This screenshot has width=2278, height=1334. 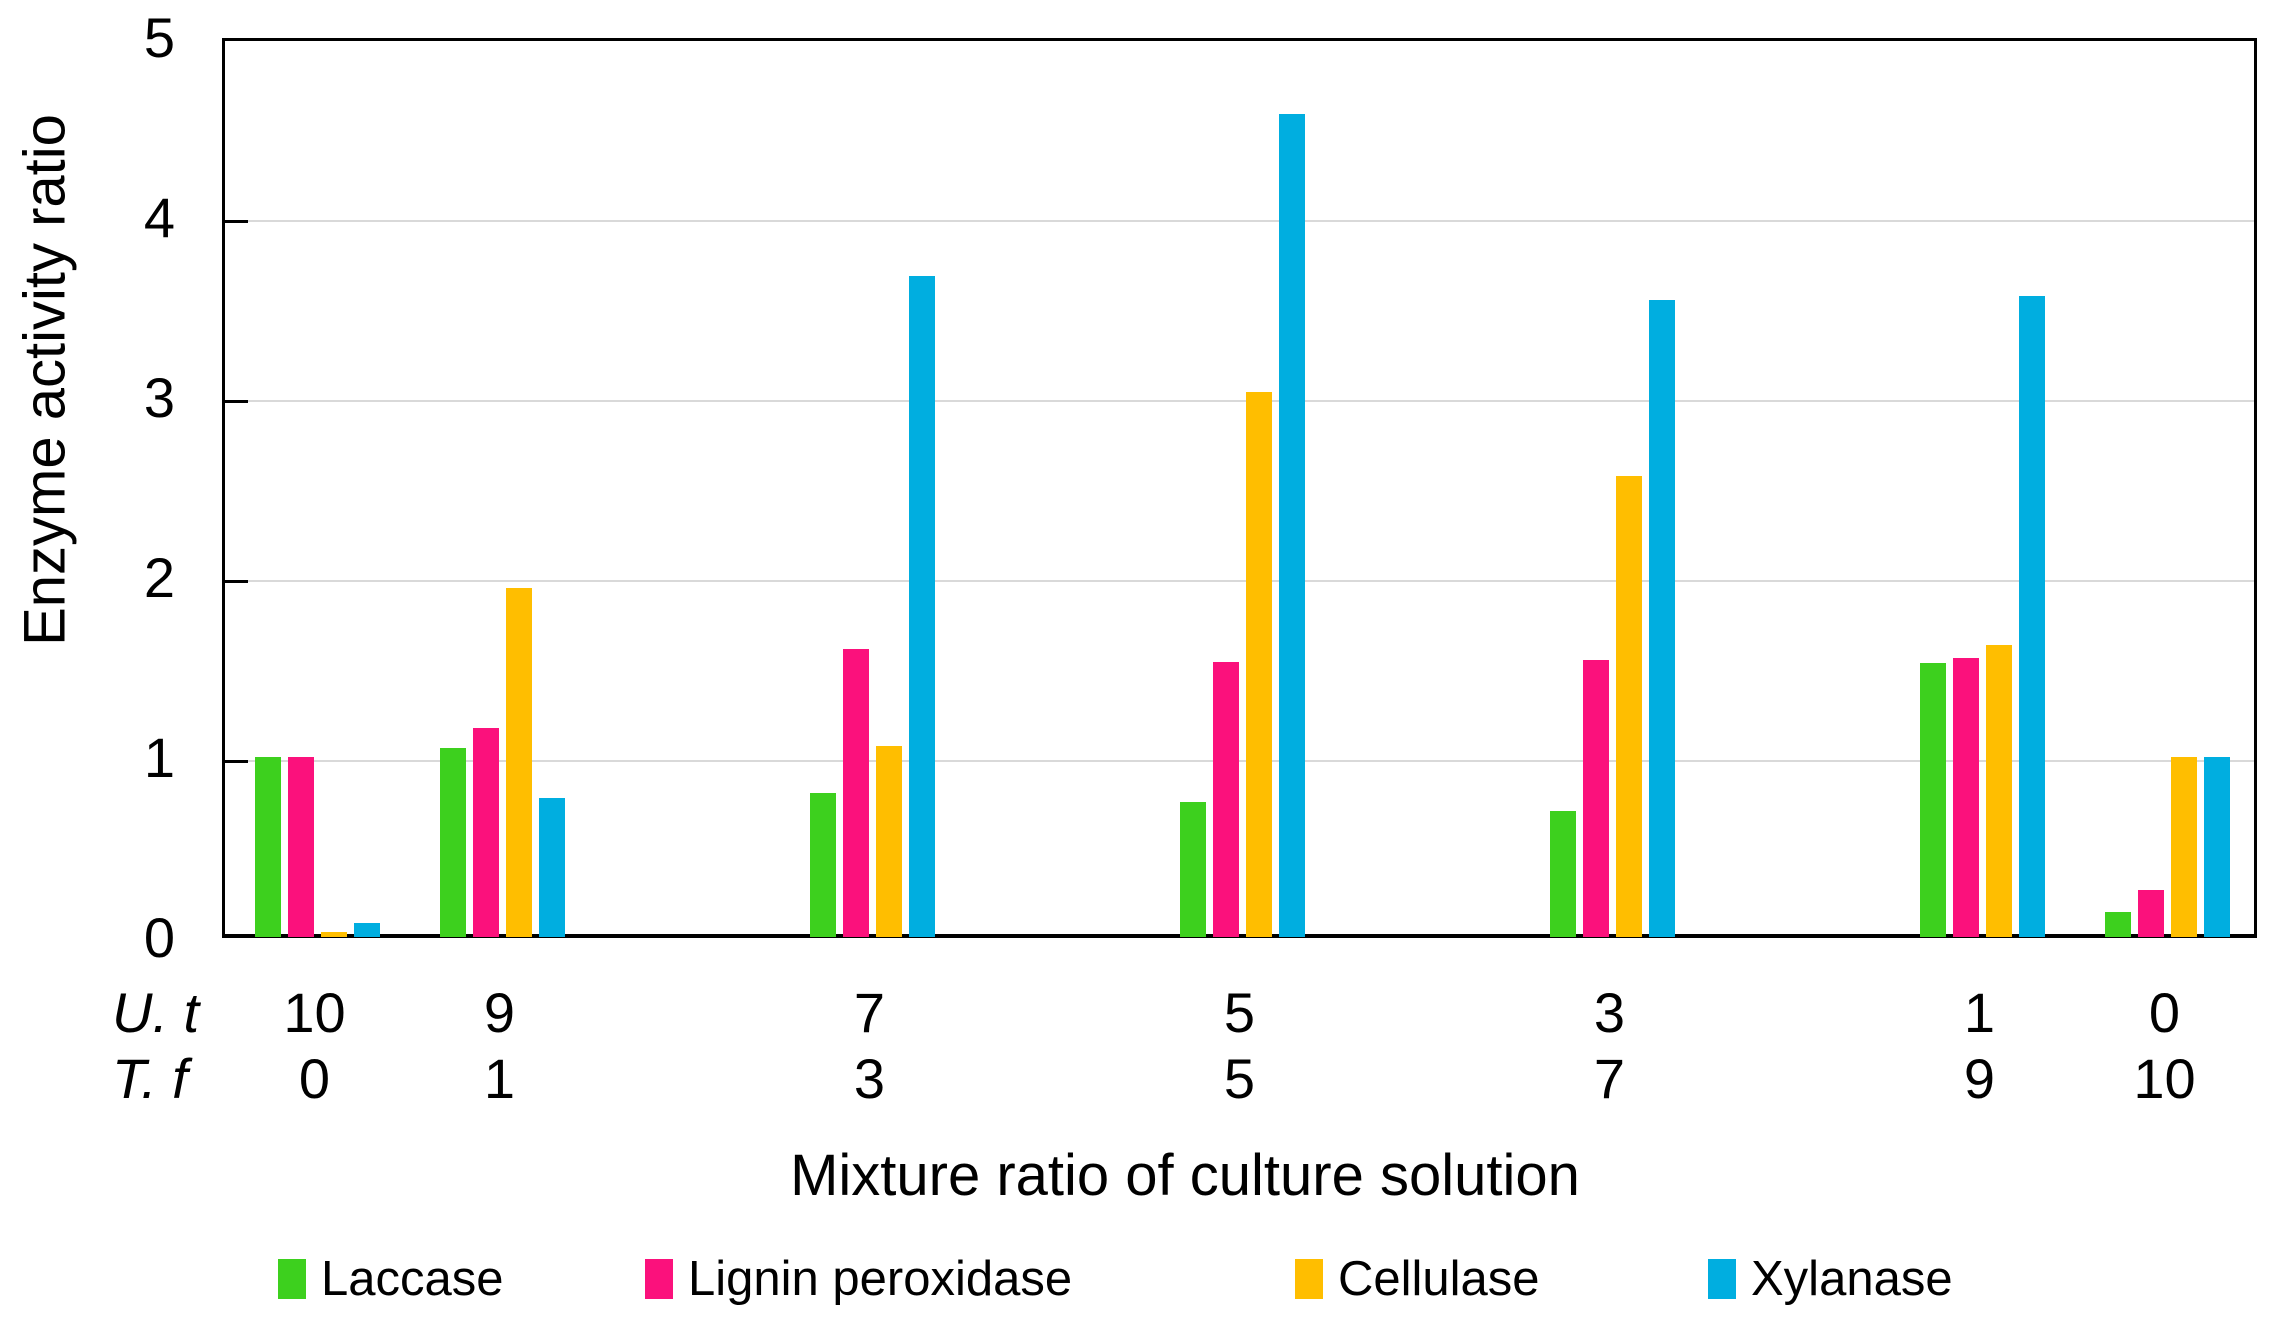 What do you see at coordinates (1239, 401) in the screenshot?
I see `gridline-y3` at bounding box center [1239, 401].